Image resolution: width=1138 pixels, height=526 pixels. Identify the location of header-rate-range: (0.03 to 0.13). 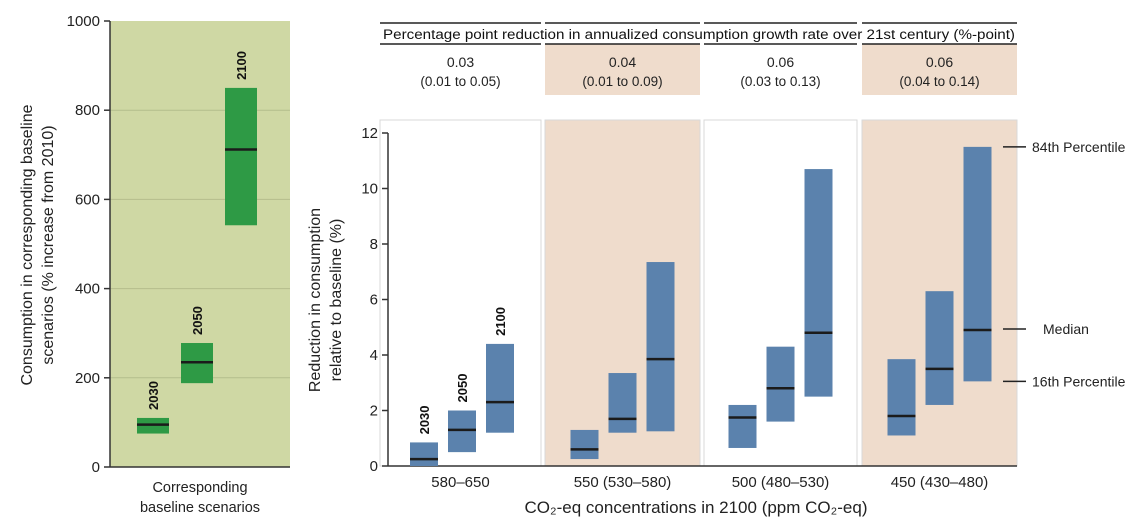
(780, 81).